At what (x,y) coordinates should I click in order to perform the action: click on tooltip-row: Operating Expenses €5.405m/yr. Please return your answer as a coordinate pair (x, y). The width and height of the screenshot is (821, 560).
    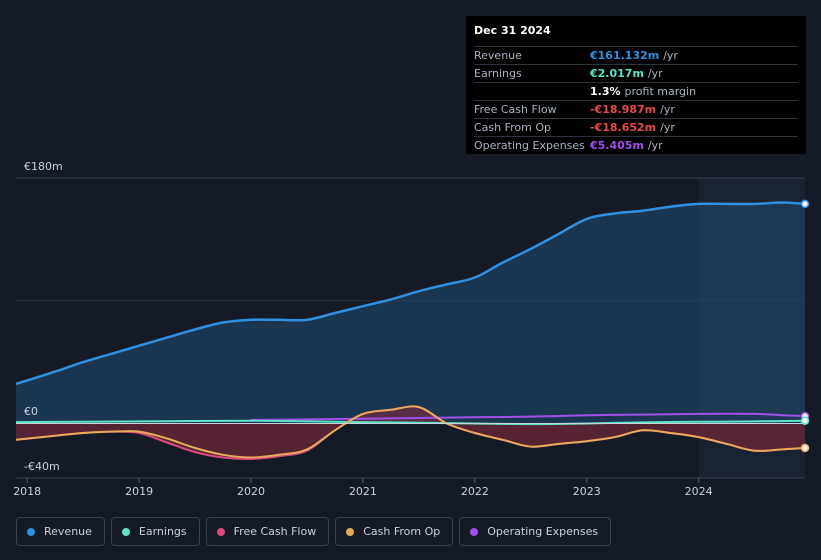
    Looking at the image, I should click on (636, 145).